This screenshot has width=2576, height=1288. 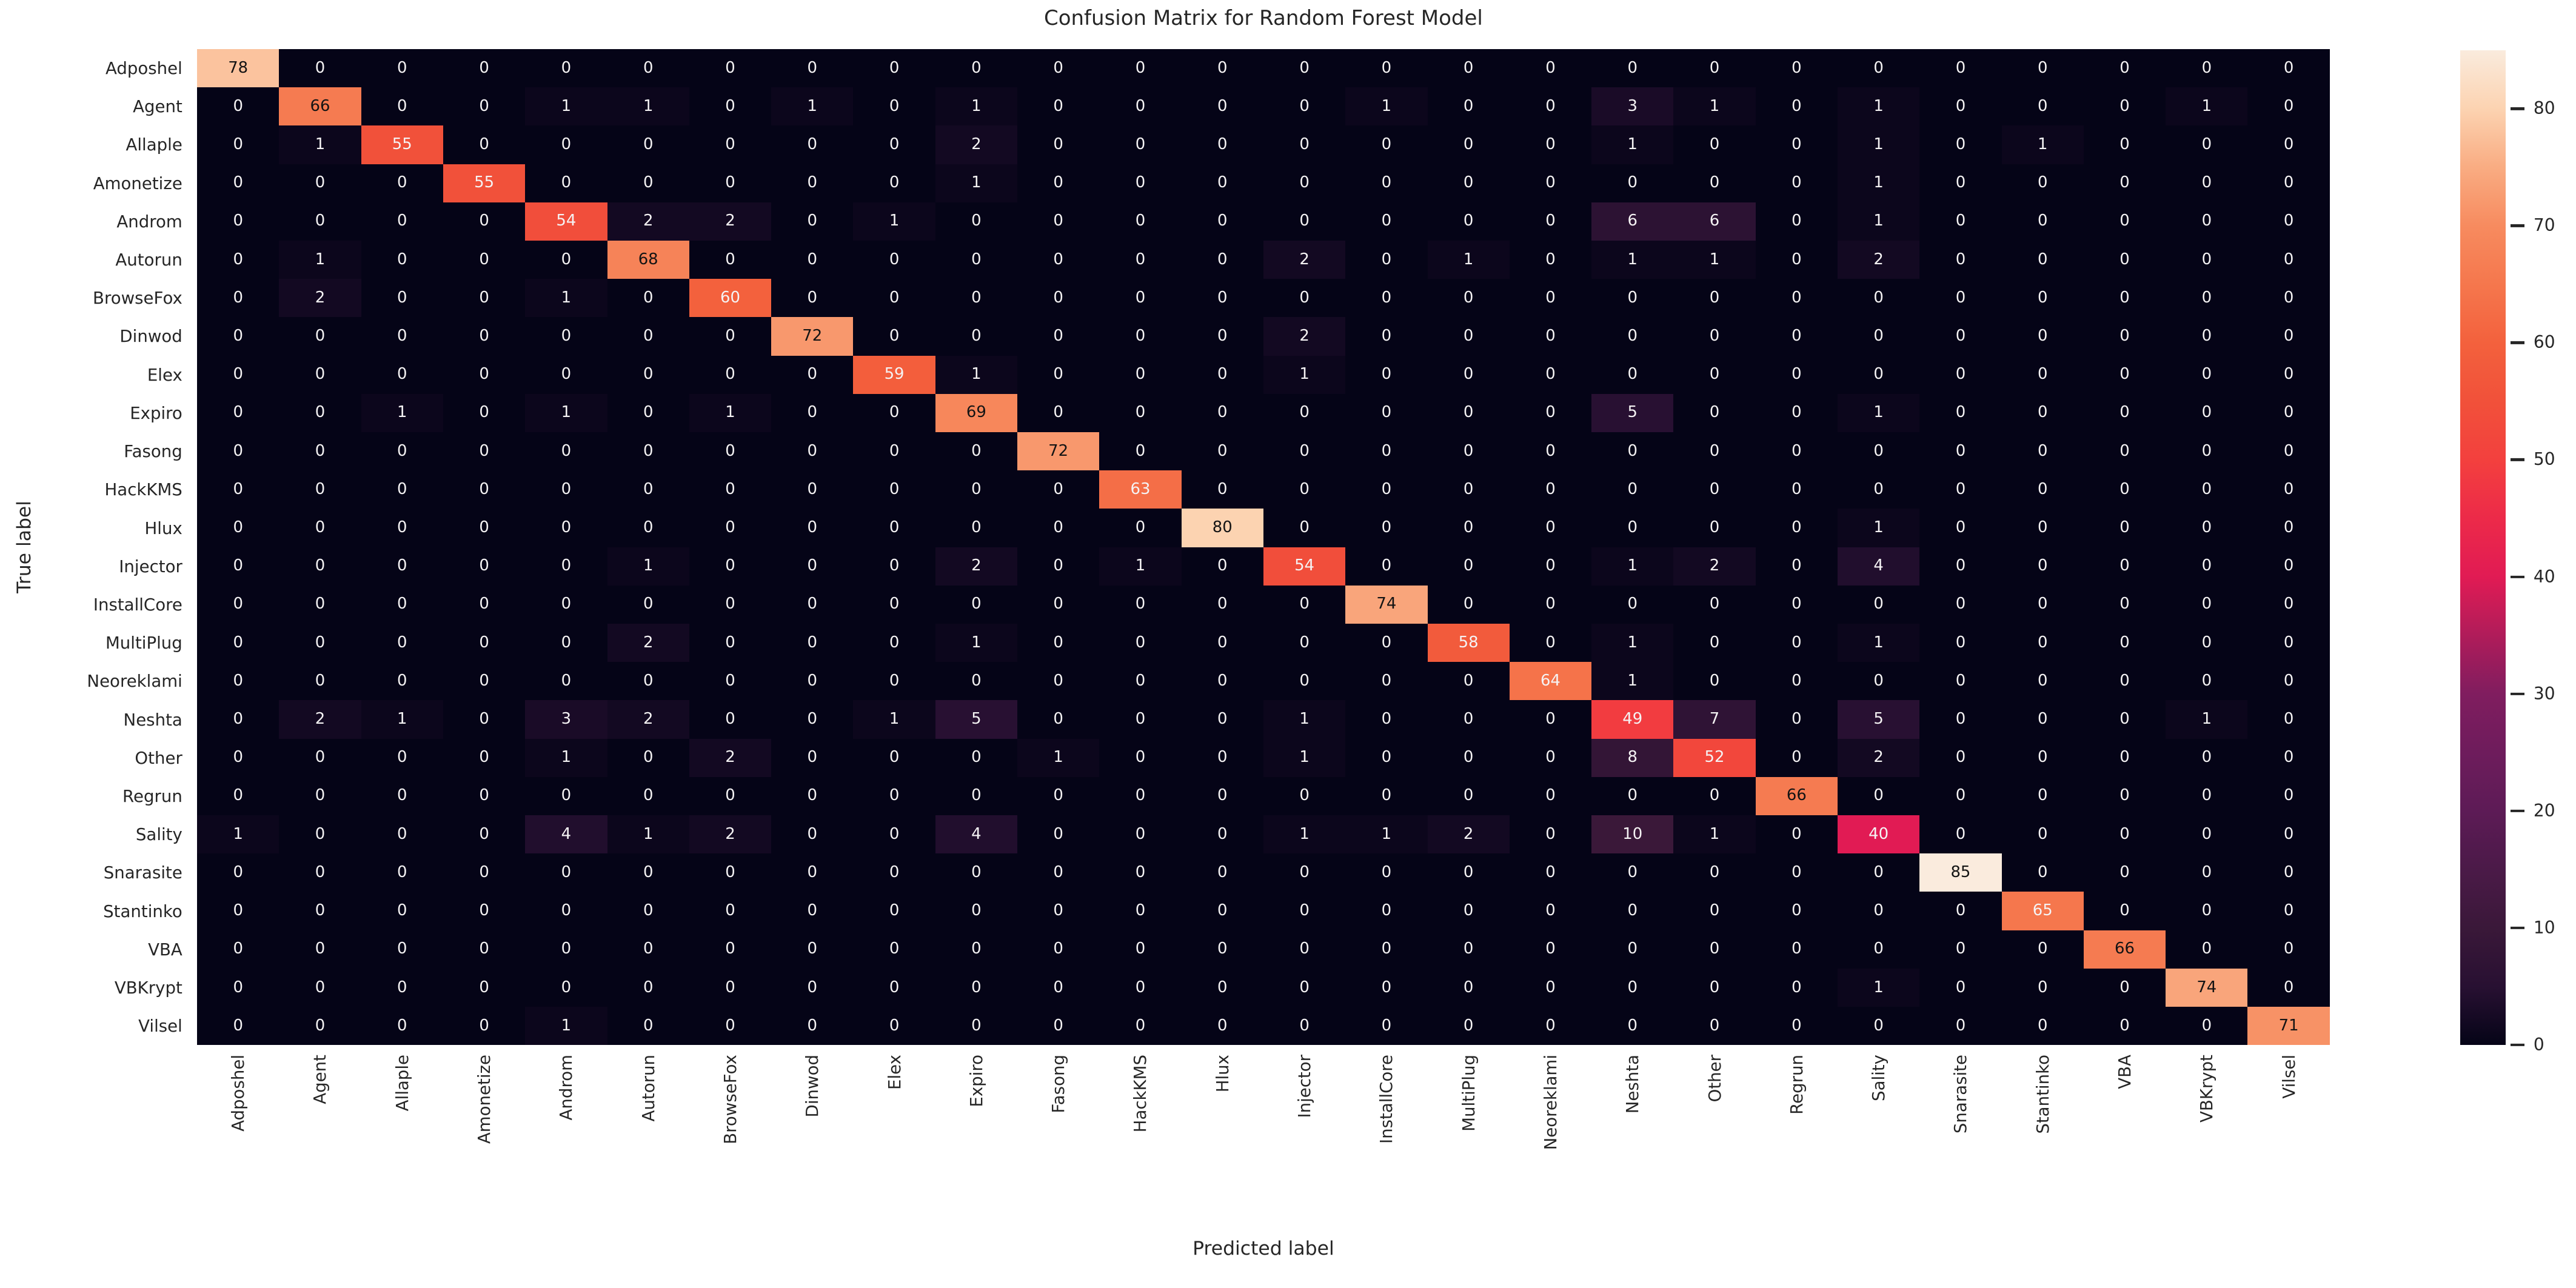 What do you see at coordinates (1468, 1093) in the screenshot?
I see `x-tick-label-text: MultiPlug` at bounding box center [1468, 1093].